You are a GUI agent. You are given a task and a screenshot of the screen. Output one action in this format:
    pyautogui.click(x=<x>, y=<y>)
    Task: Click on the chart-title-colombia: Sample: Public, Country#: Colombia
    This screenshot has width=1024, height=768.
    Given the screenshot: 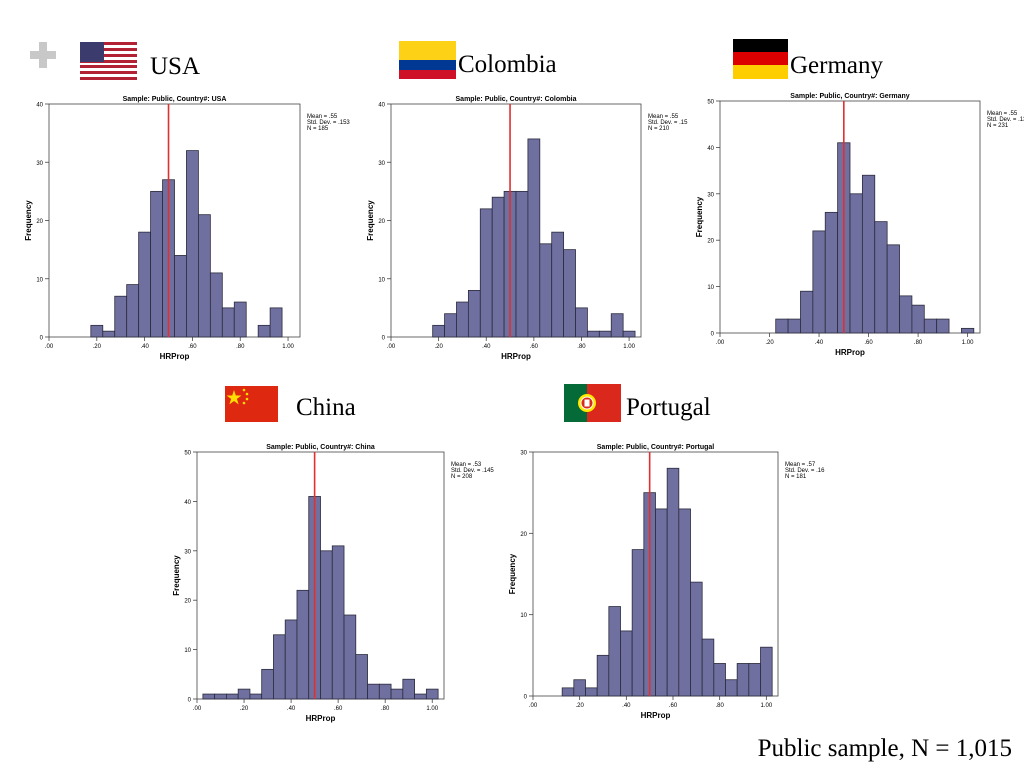 What is the action you would take?
    pyautogui.click(x=516, y=99)
    